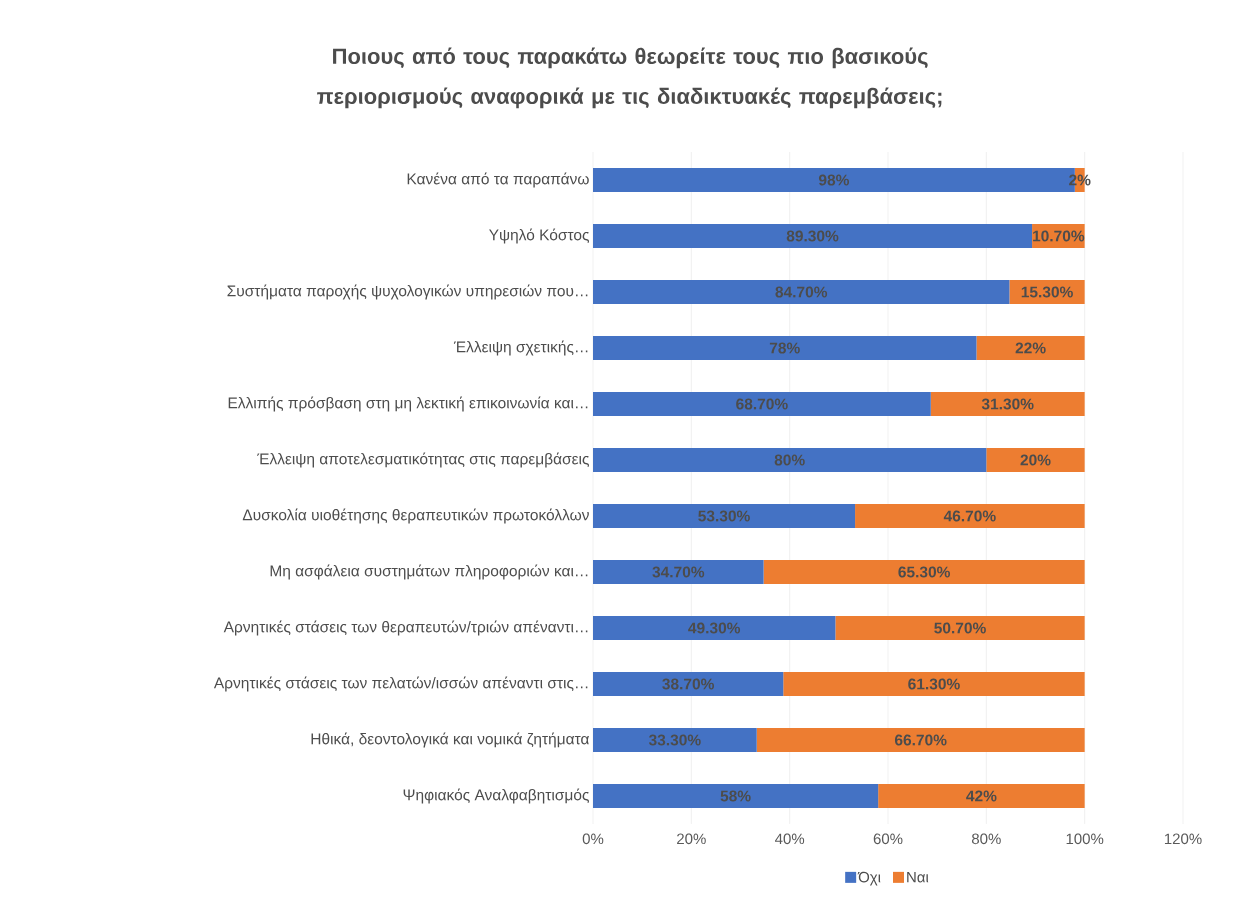 This screenshot has width=1239, height=904. I want to click on data-label: 61.30%, so click(934, 684).